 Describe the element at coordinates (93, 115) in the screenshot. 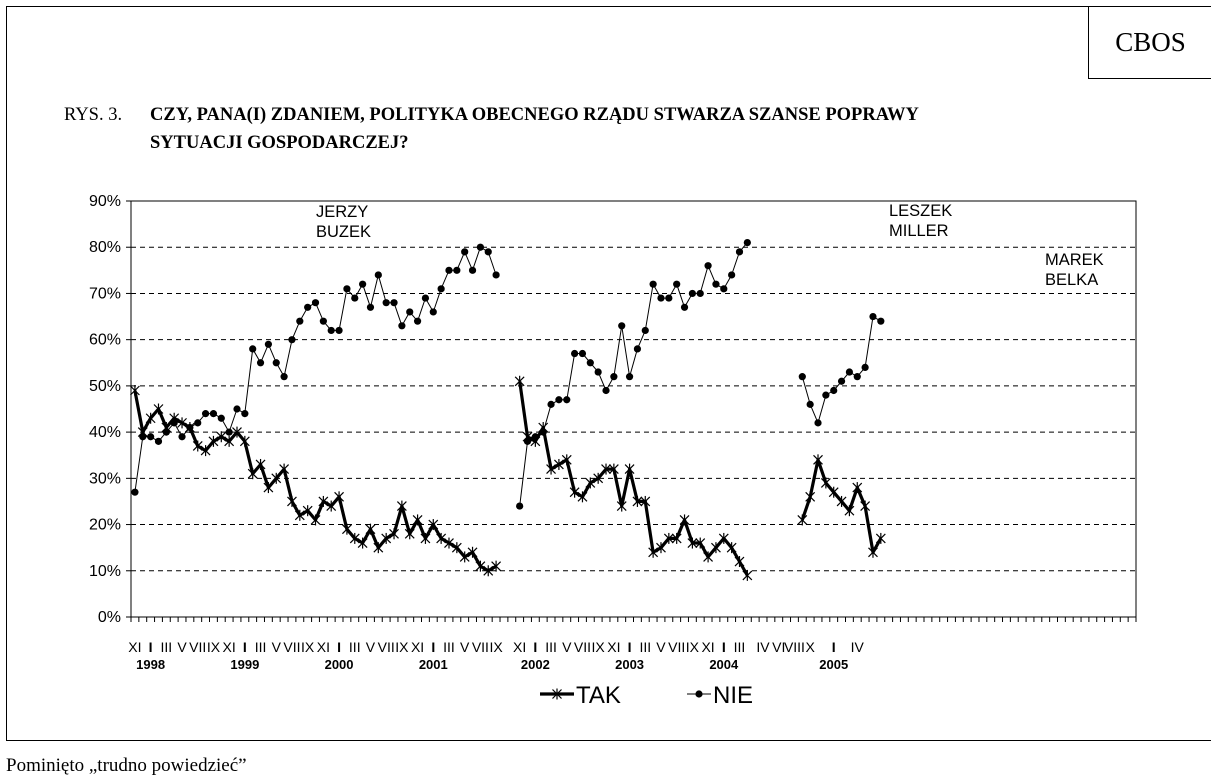

I see `figure-label: RYS. 3.` at that location.